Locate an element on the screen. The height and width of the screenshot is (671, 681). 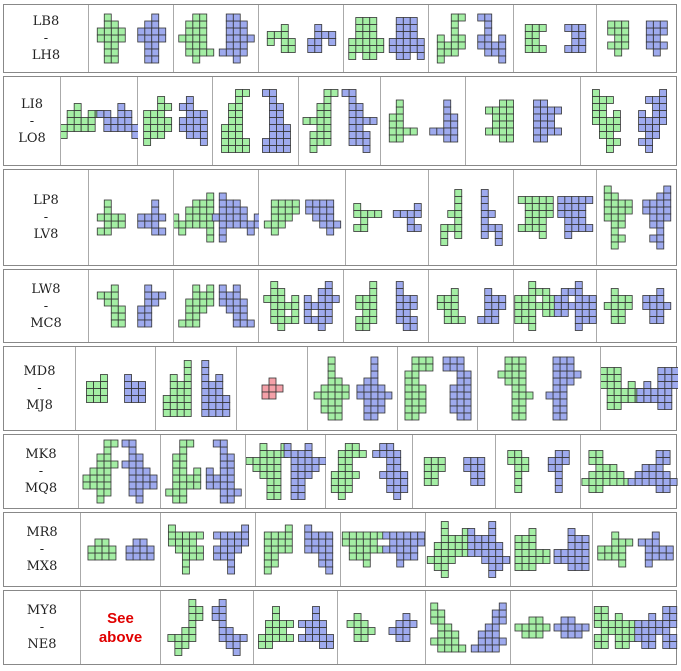
puzzle-cell is located at coordinates (635, 627).